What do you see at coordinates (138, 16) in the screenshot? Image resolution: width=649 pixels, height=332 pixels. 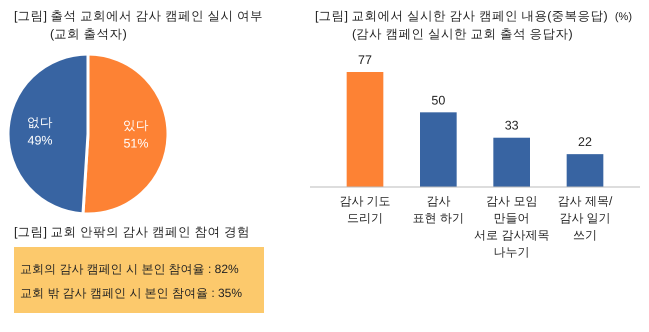 I see `chart-title: [그림] 출석 교회에서 감사 캠페인 실시 여부` at bounding box center [138, 16].